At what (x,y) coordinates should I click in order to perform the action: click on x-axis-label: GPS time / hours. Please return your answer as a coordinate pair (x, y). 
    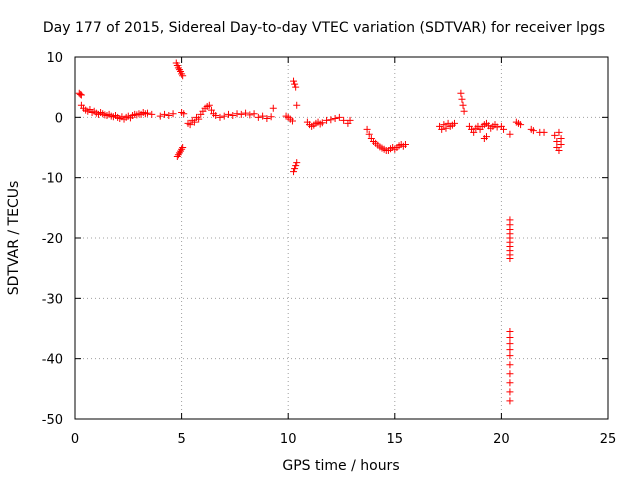
    Looking at the image, I should click on (340, 466).